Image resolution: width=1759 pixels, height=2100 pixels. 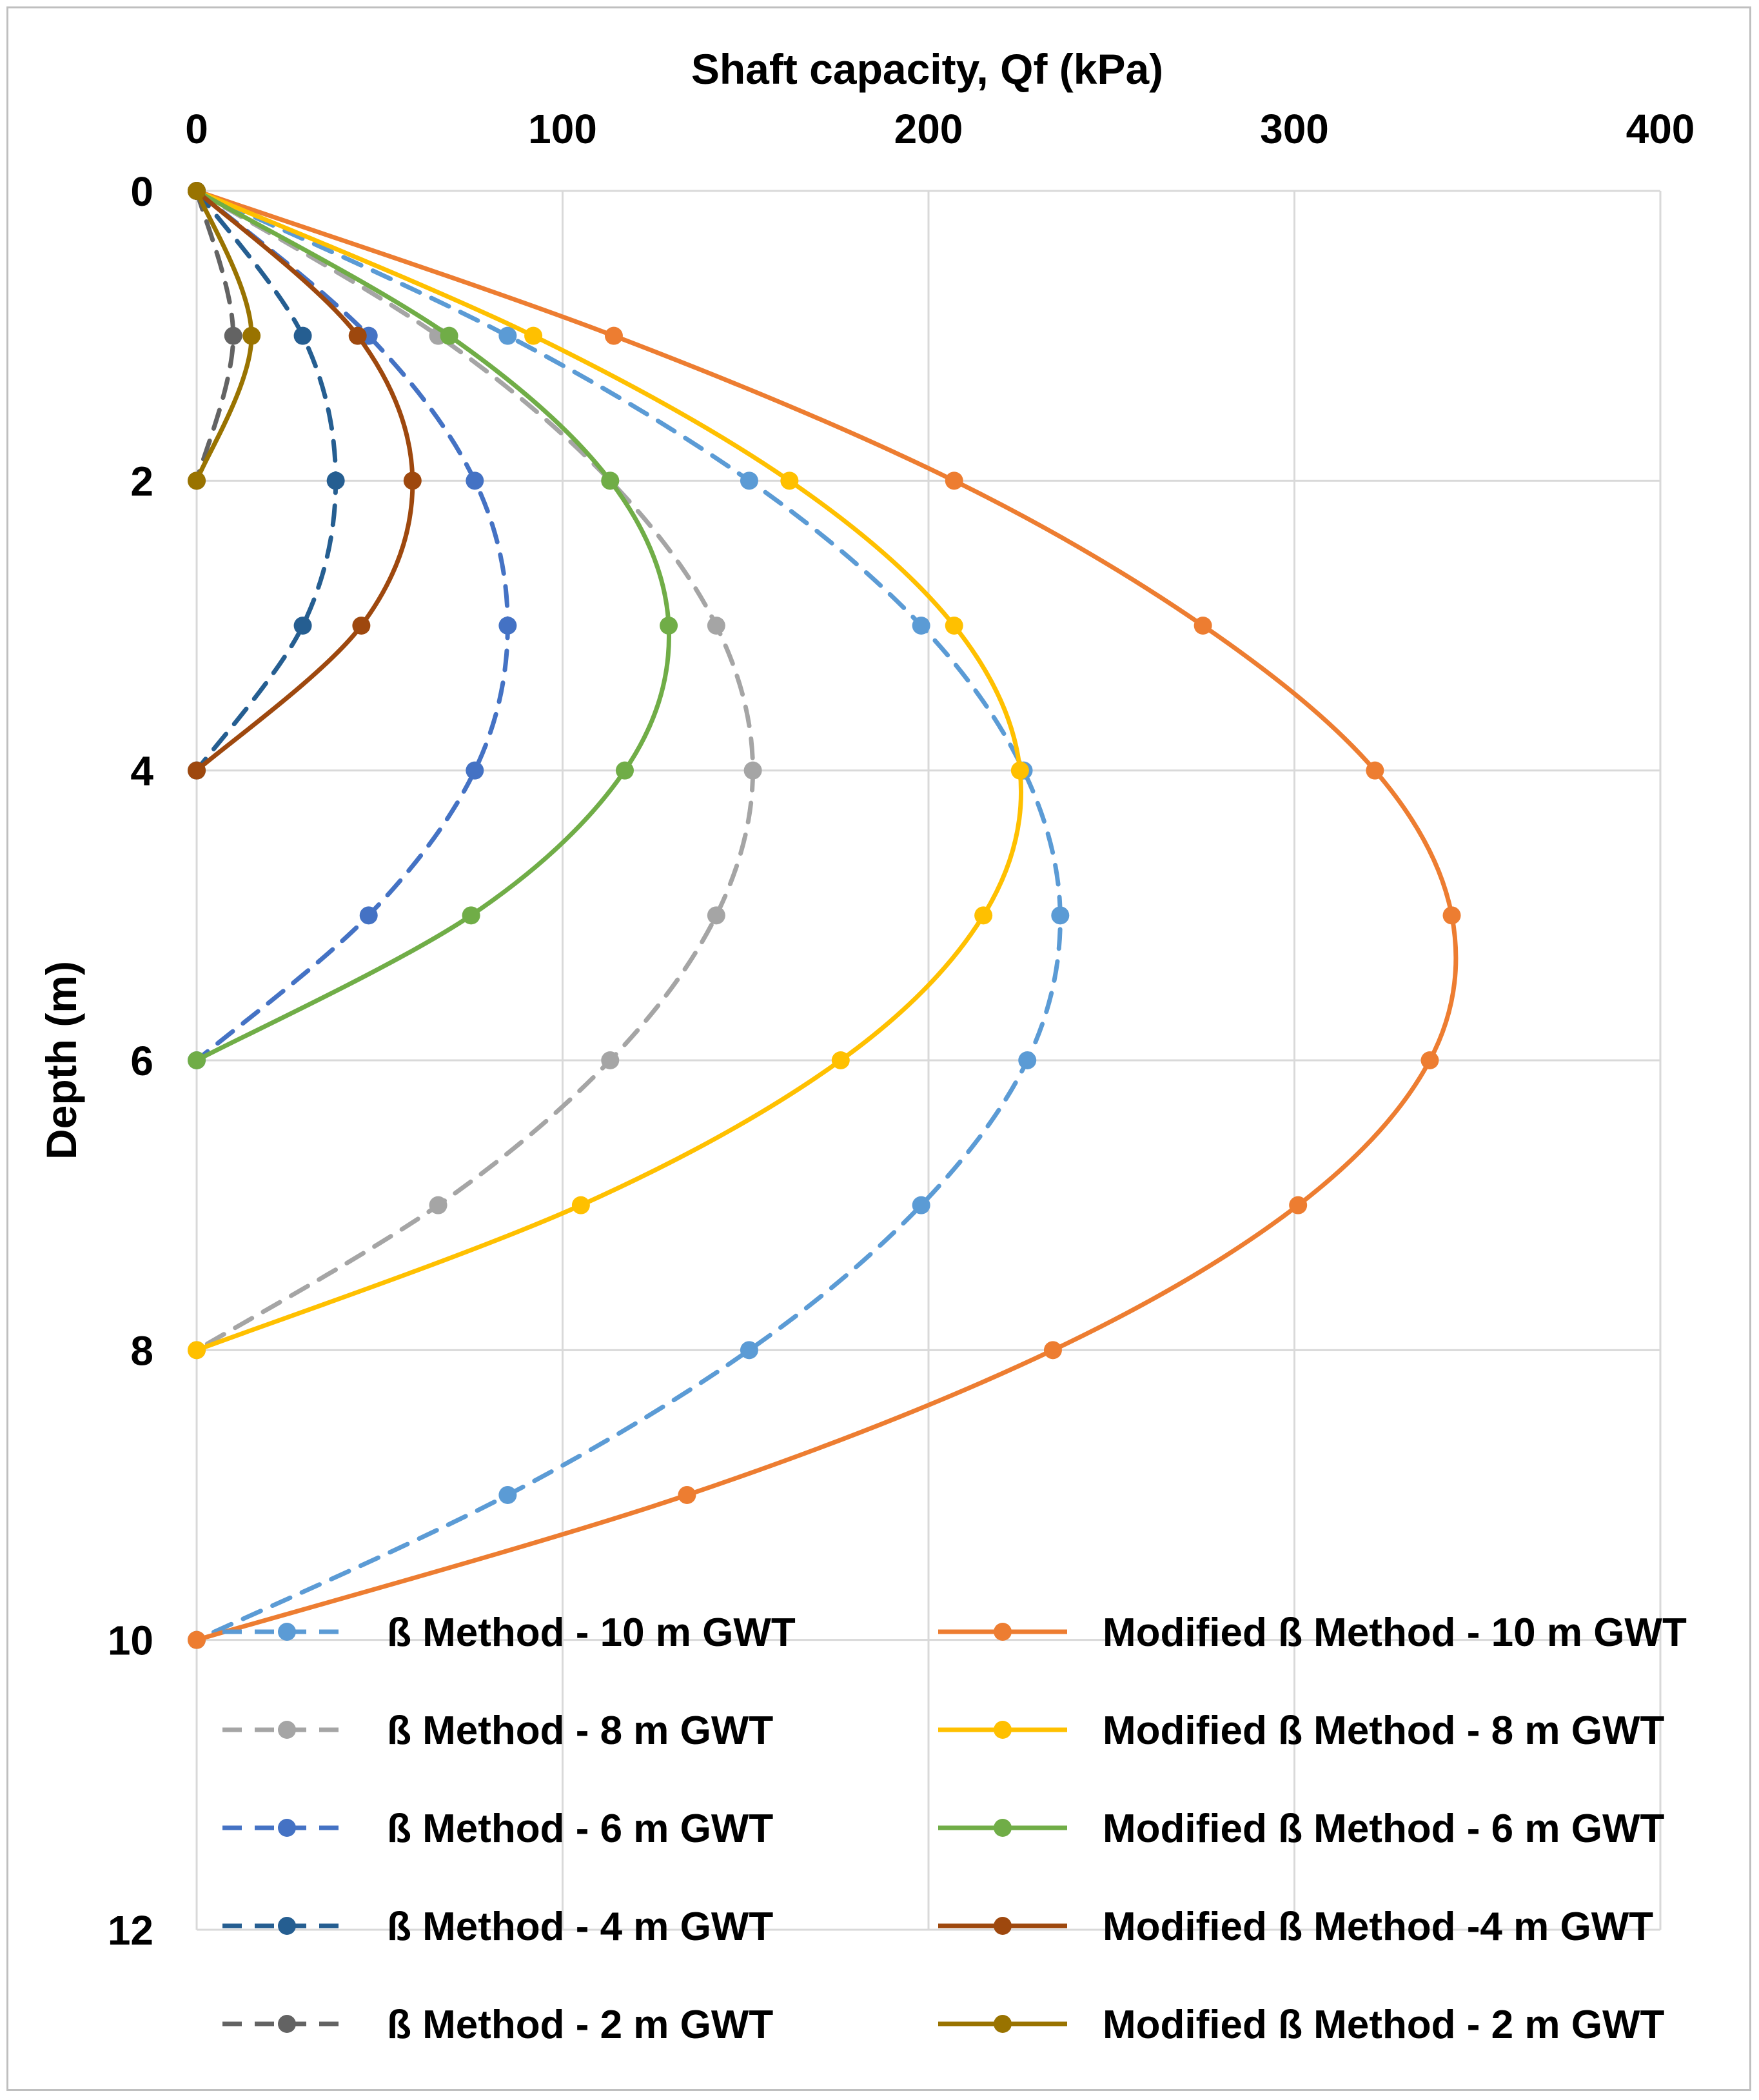 I want to click on y-tick-label: 2, so click(x=141, y=481).